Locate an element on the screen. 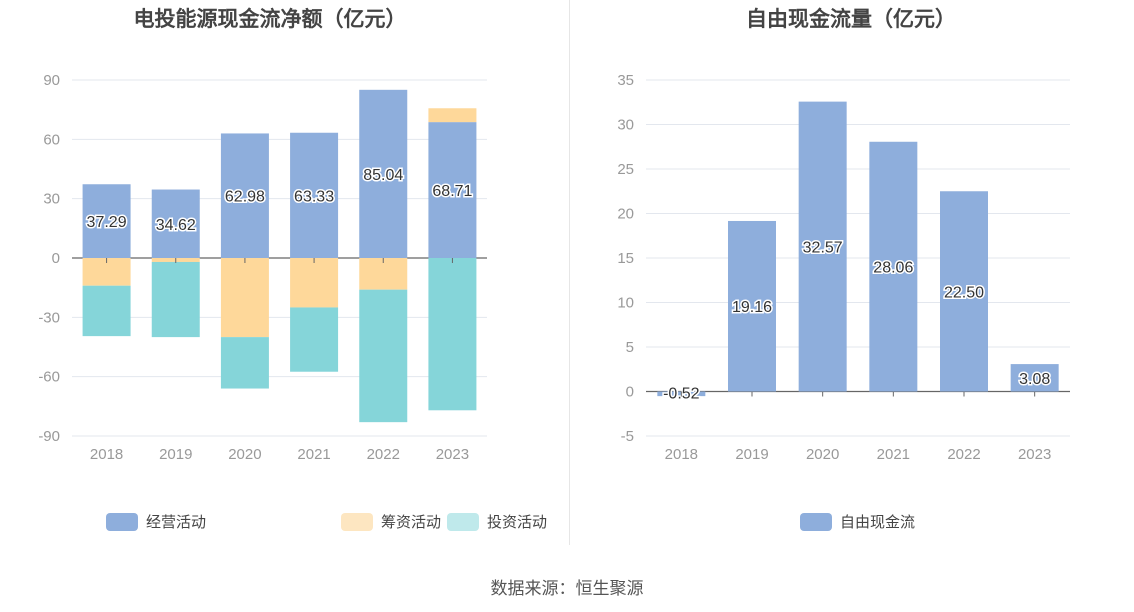 The height and width of the screenshot is (612, 1134). y-tick-label: -60 is located at coordinates (49, 377).